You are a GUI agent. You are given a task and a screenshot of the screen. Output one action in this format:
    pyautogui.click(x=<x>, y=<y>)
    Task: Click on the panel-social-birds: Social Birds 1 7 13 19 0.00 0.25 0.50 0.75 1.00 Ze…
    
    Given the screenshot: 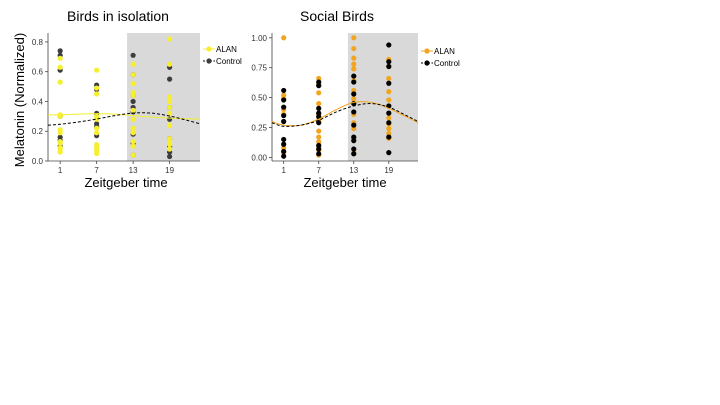 What is the action you would take?
    pyautogui.click(x=355, y=99)
    